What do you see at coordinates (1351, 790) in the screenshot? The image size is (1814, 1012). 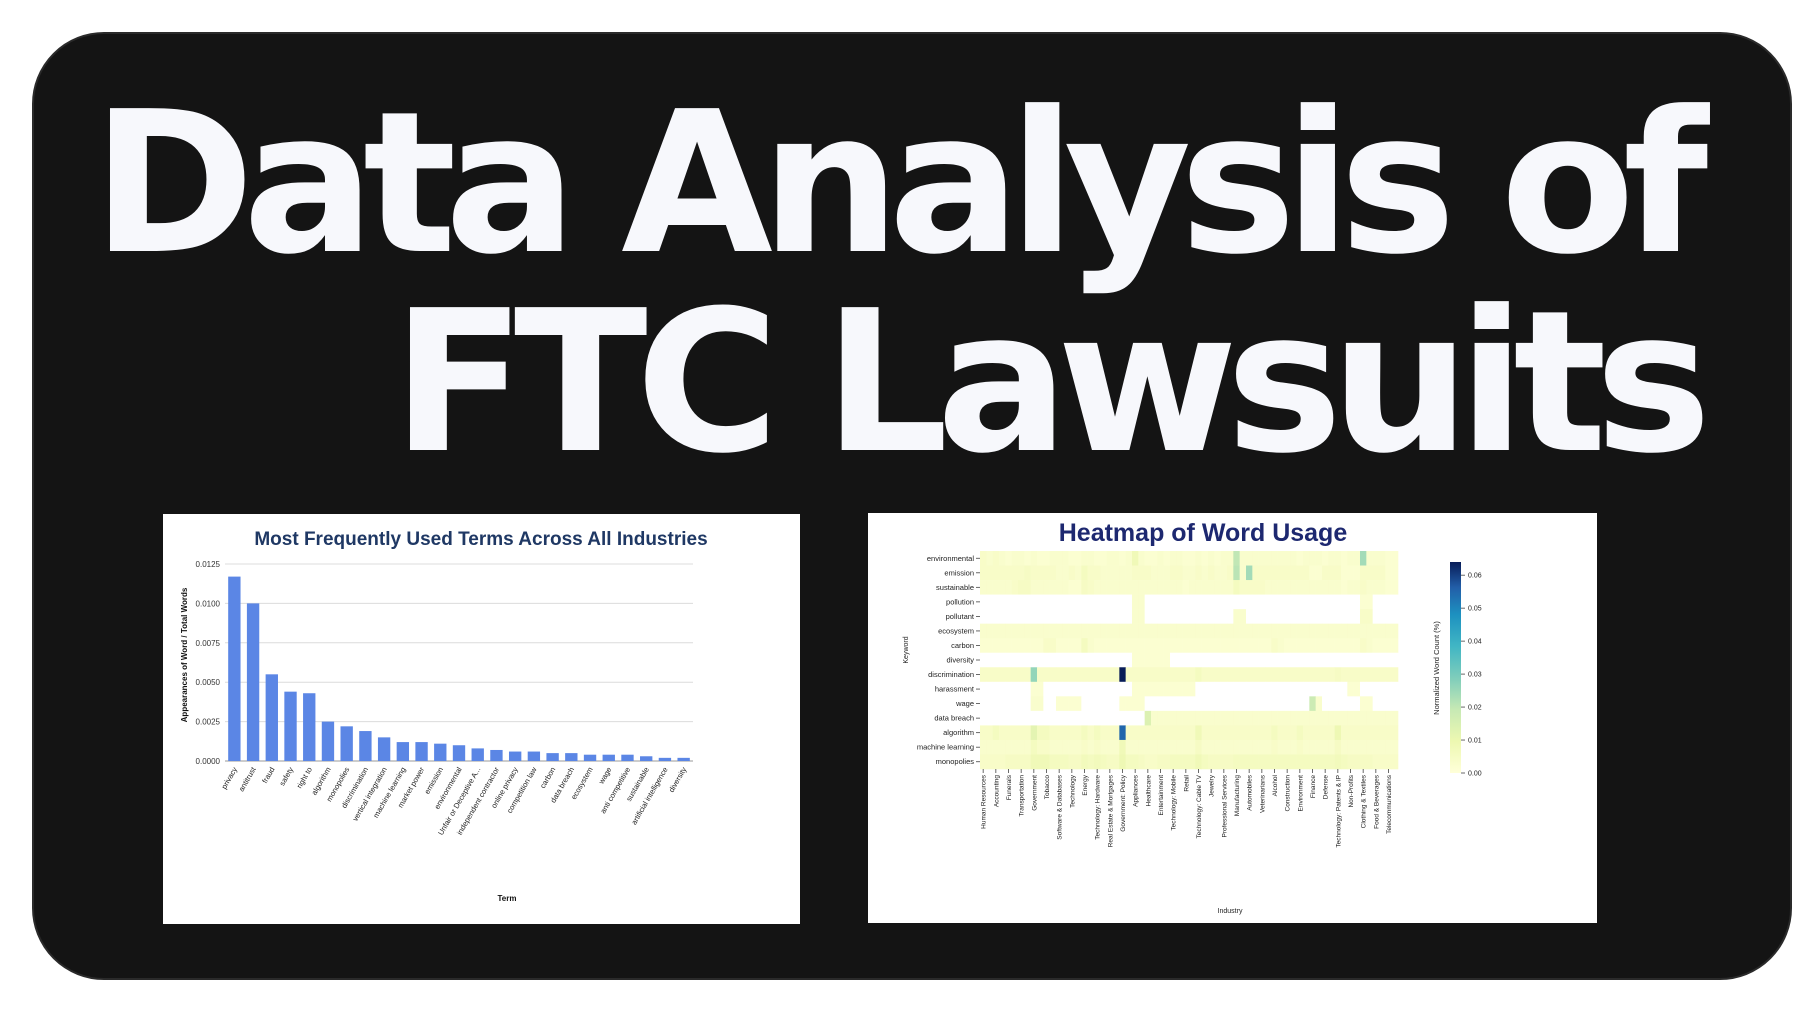 I see `heatmap-col-label: Non-Profits` at bounding box center [1351, 790].